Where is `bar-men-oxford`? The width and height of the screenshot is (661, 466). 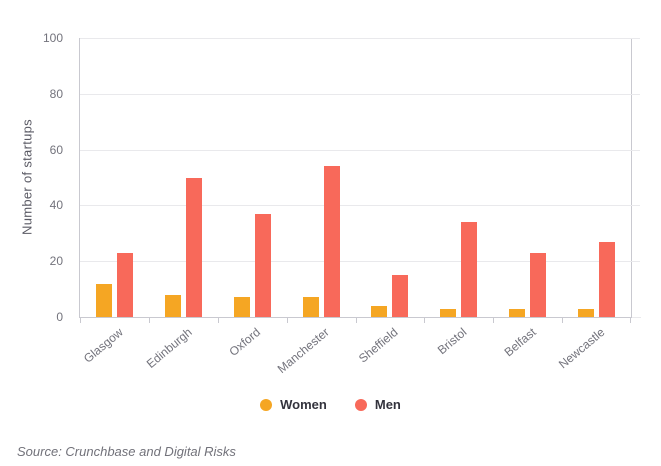 bar-men-oxford is located at coordinates (262, 265).